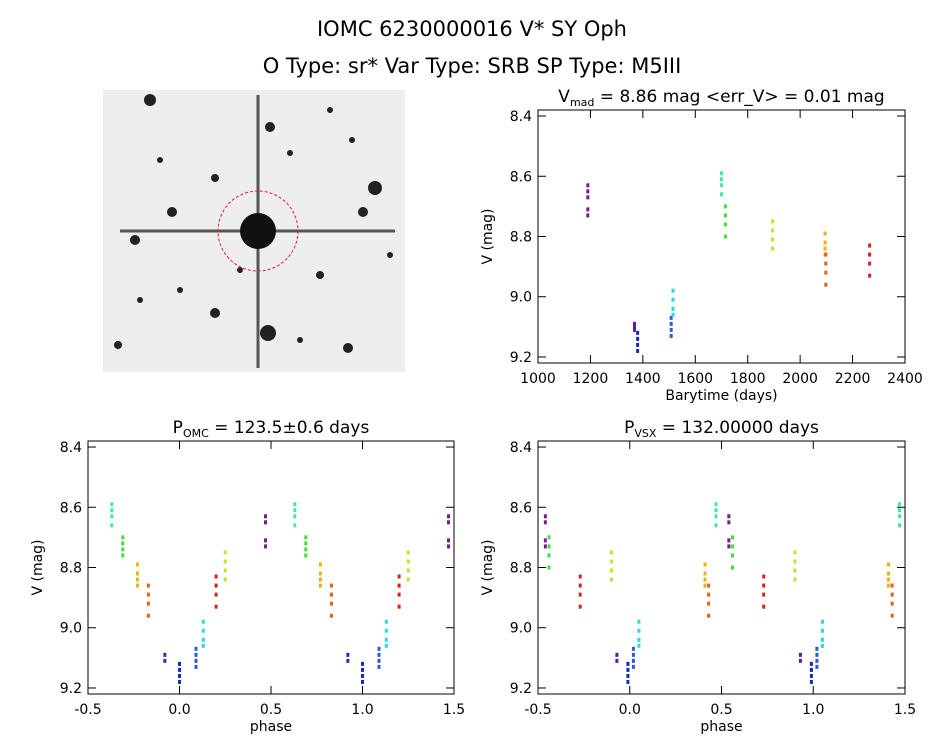 Image resolution: width=944 pixels, height=751 pixels. Describe the element at coordinates (721, 567) in the screenshot. I see `plot-frame` at that location.